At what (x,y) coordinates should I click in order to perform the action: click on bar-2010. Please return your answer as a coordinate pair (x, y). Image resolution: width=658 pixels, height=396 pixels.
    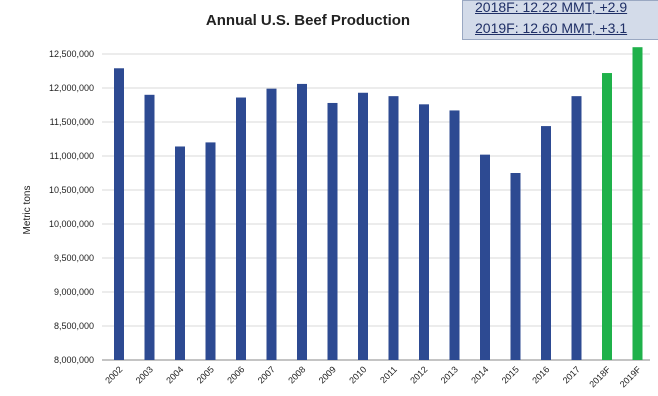
    Looking at the image, I should click on (363, 226).